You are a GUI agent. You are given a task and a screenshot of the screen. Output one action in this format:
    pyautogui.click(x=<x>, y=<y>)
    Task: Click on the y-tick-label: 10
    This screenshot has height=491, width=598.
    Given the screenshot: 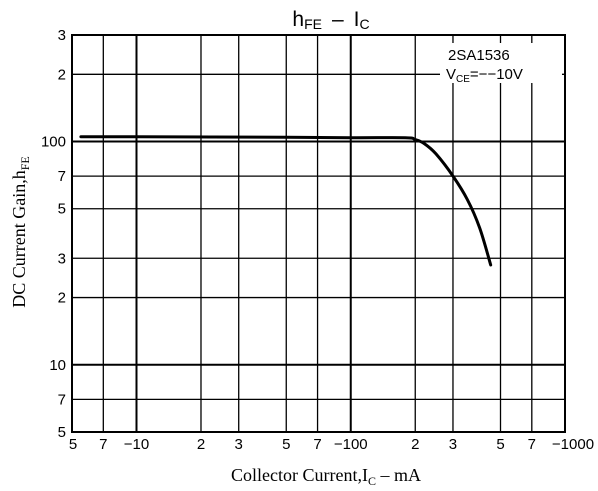 What is the action you would take?
    pyautogui.click(x=57, y=365)
    